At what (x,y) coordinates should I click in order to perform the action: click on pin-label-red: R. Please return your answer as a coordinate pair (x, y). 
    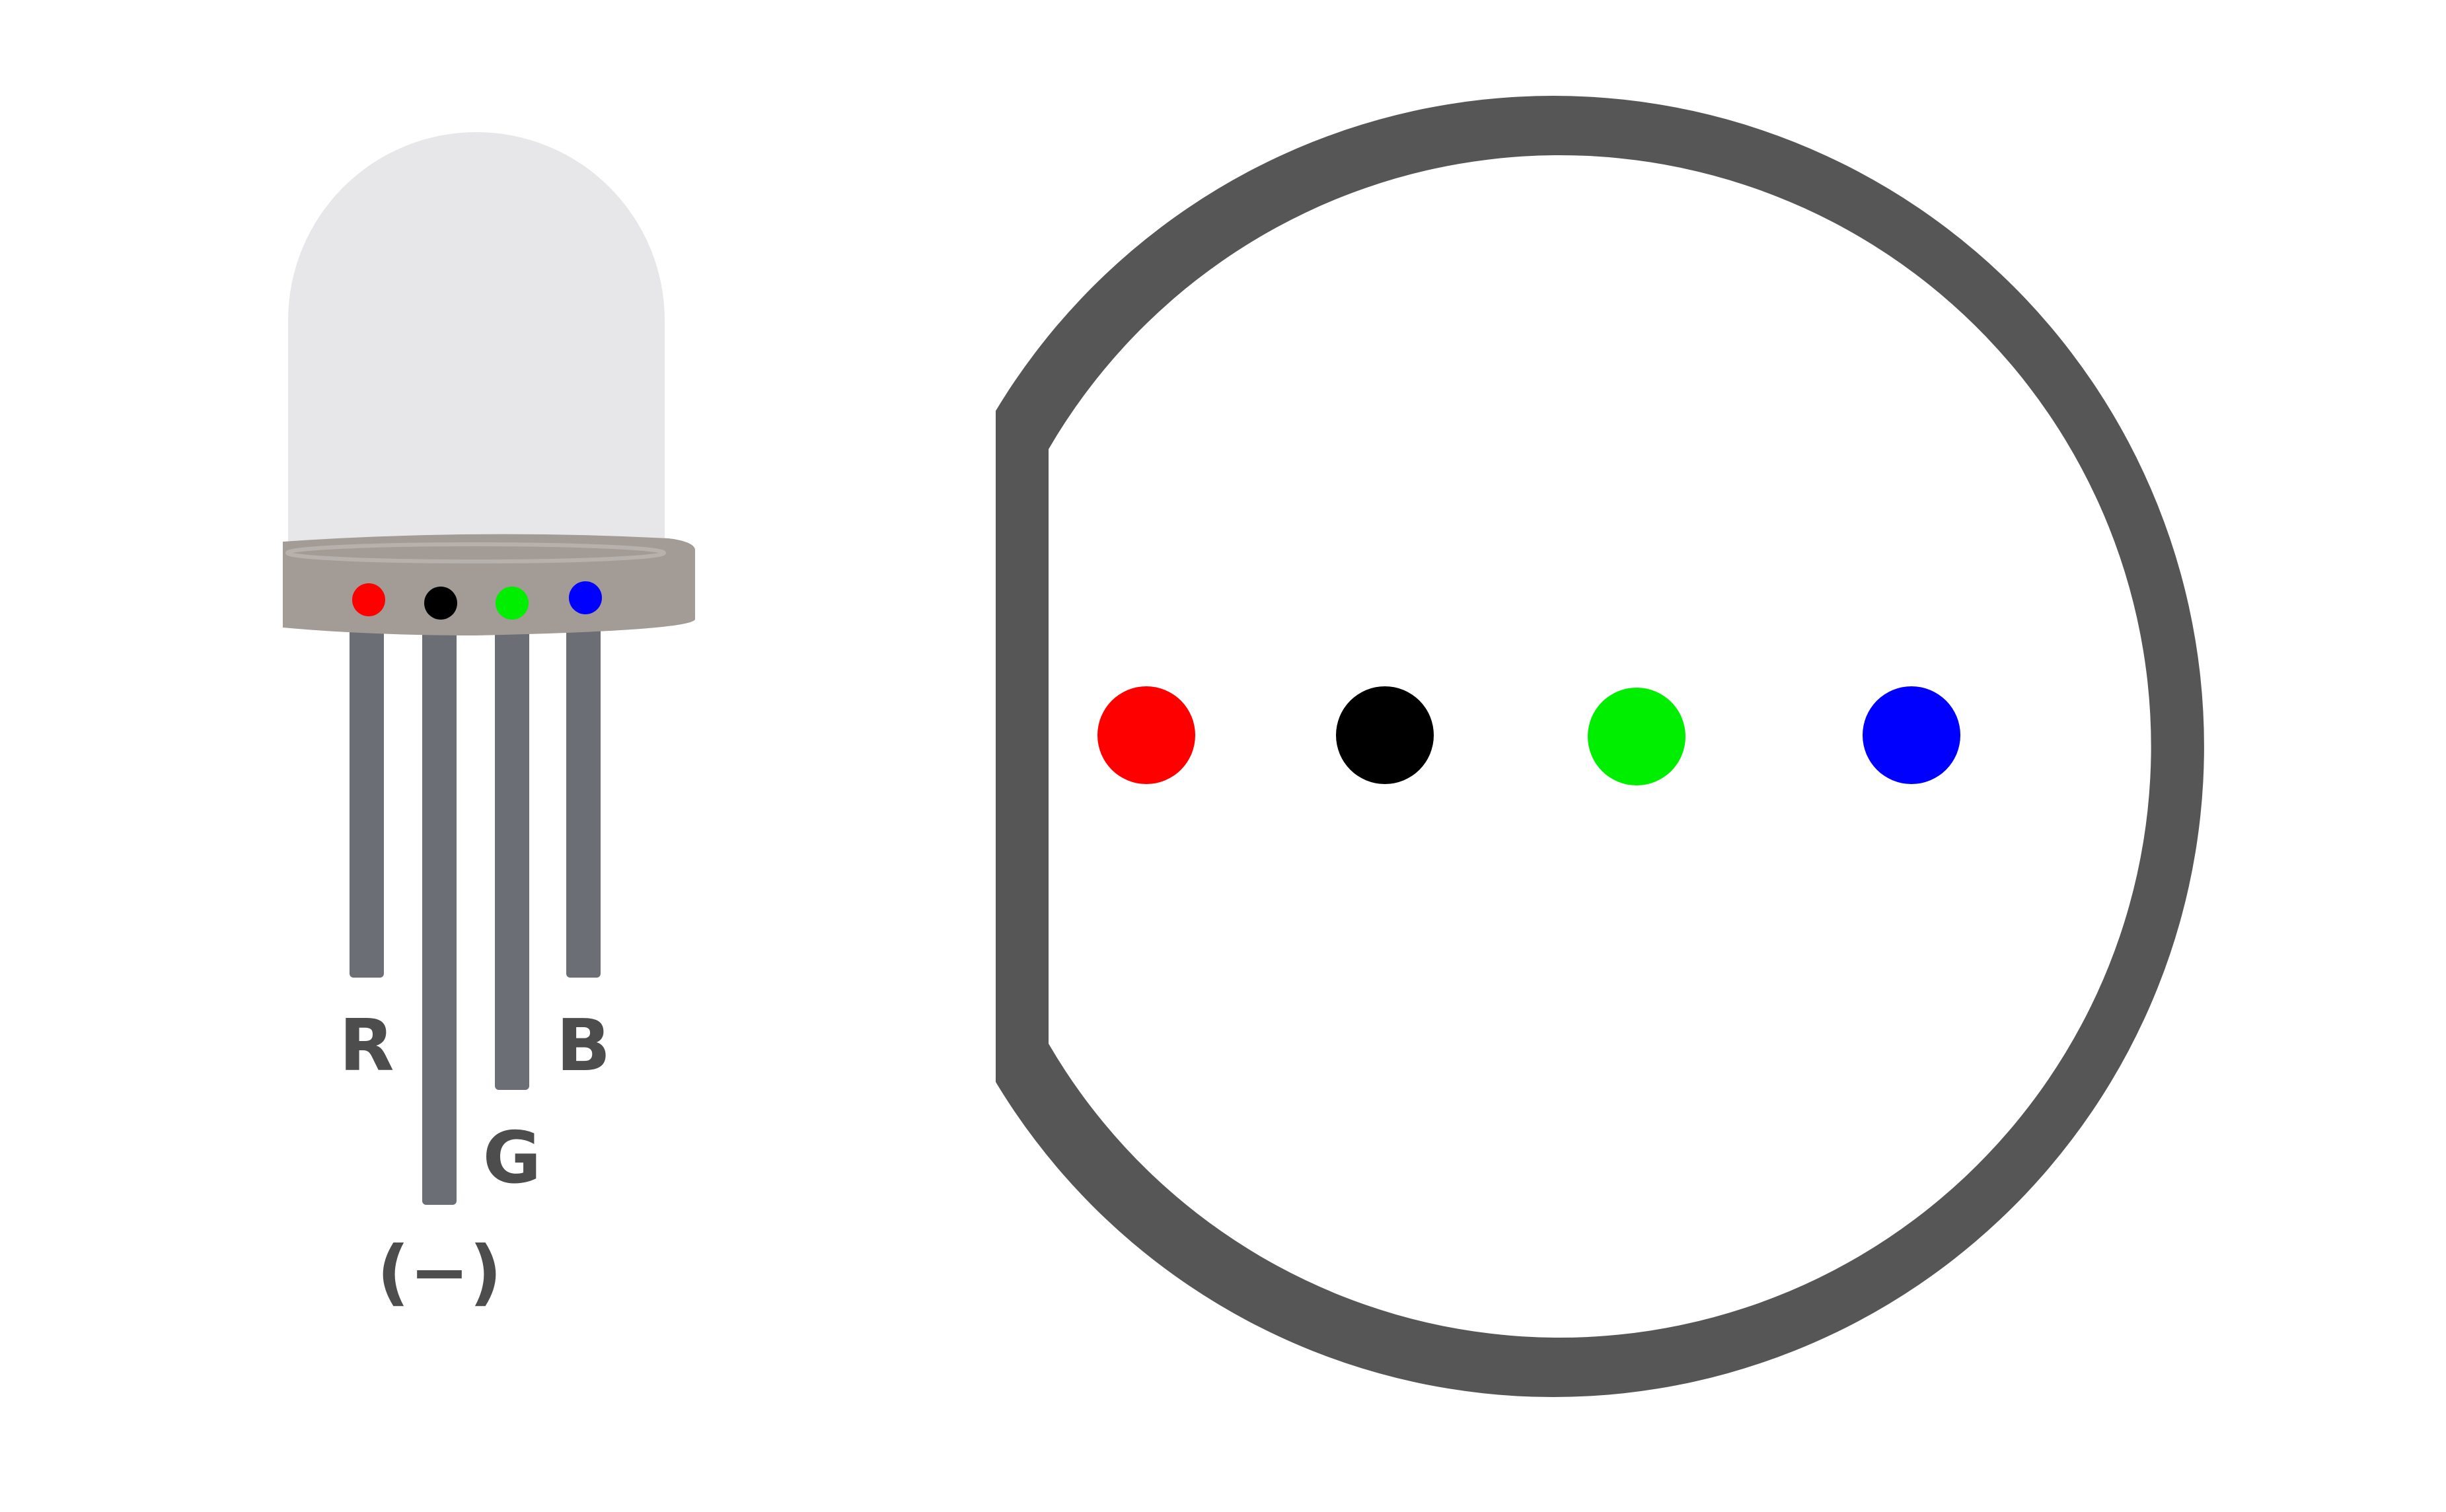
    Looking at the image, I should click on (366, 1046).